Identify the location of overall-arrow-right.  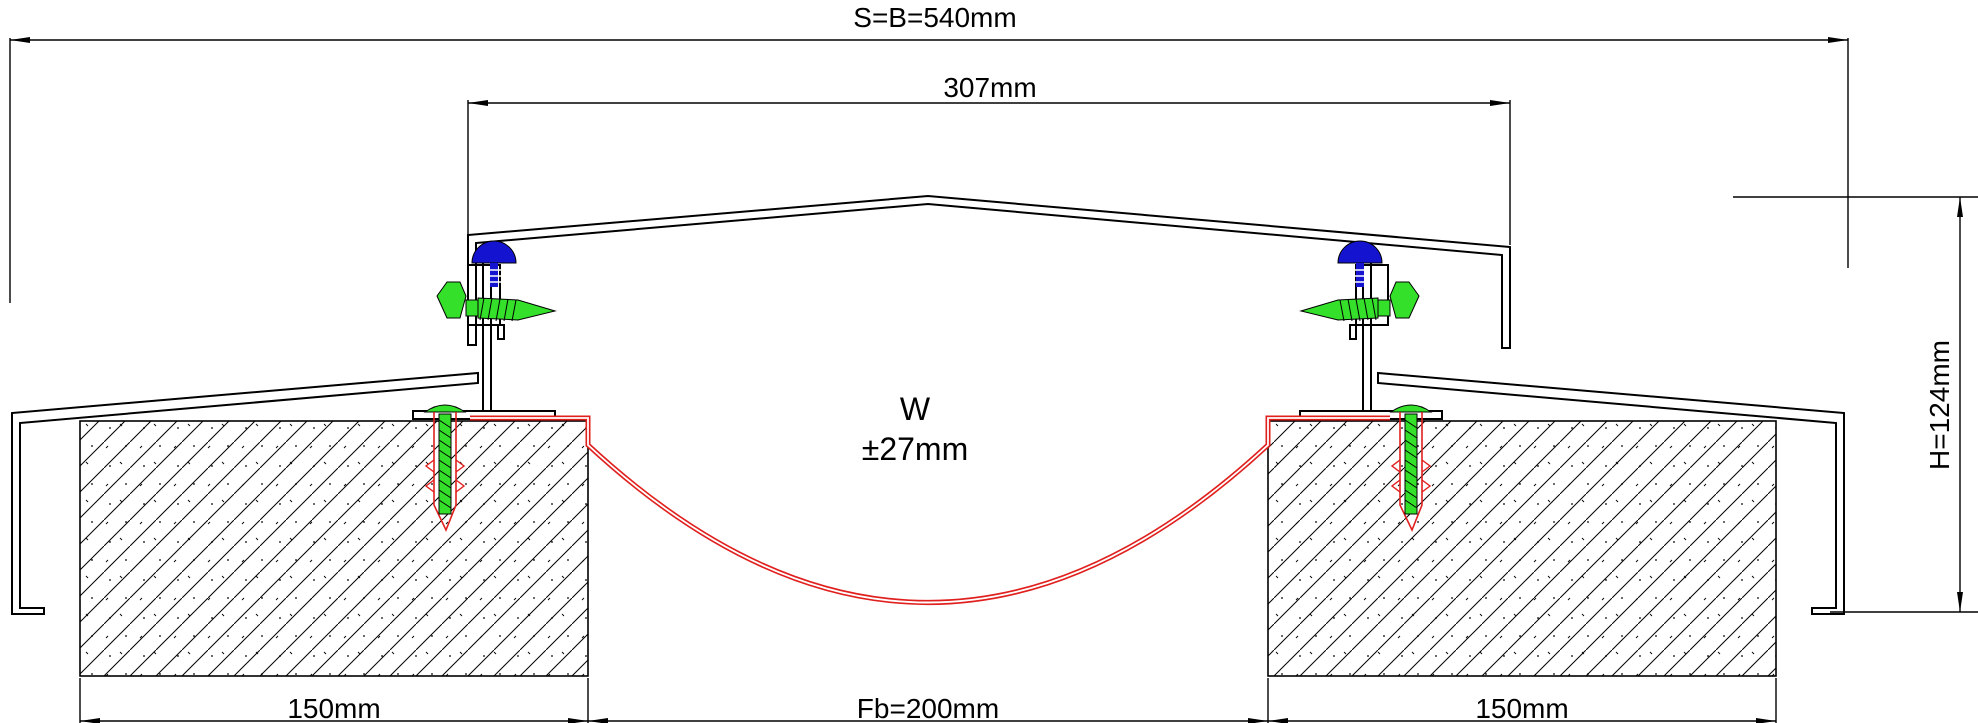
(1838, 40).